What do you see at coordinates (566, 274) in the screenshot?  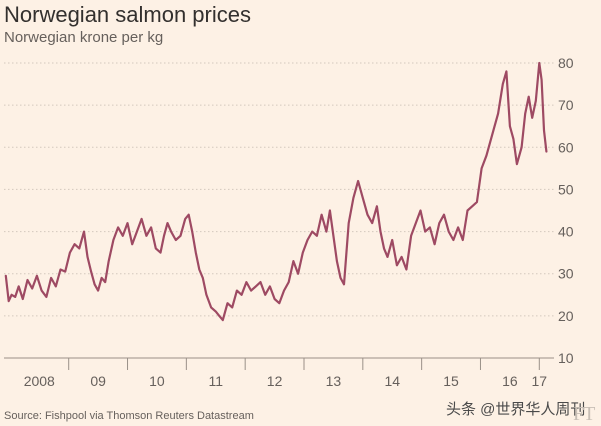 I see `y-tick-label: 30` at bounding box center [566, 274].